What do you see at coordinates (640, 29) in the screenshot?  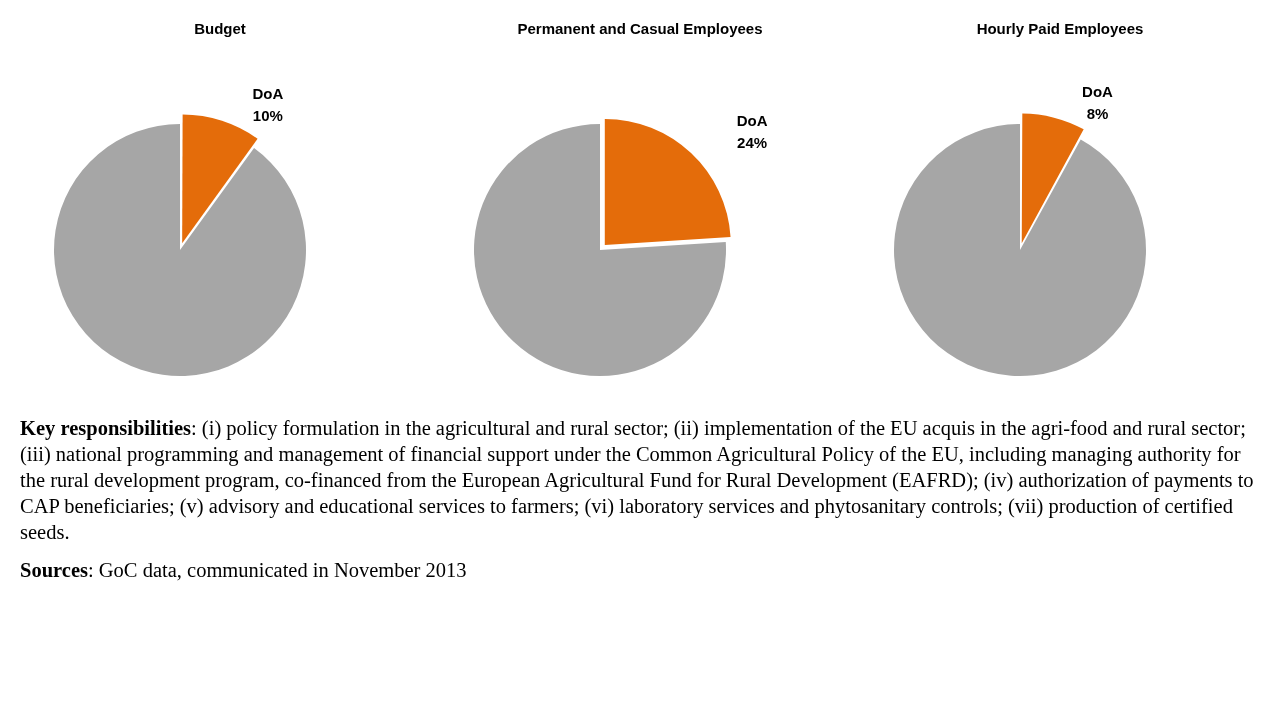 I see `chart-title: Permanent and Casual Employees` at bounding box center [640, 29].